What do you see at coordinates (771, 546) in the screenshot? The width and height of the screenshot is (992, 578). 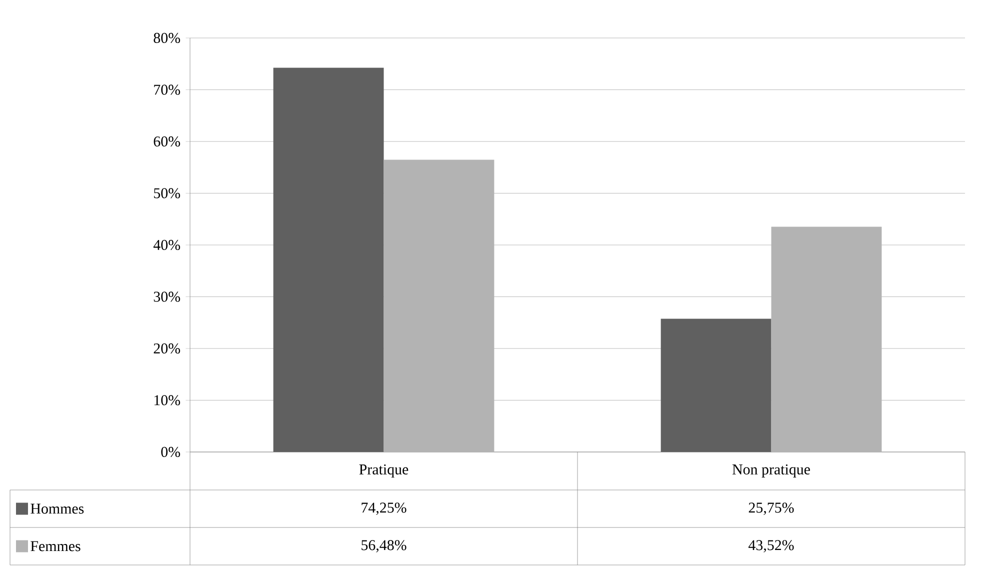 I see `data-label: 43,52%` at bounding box center [771, 546].